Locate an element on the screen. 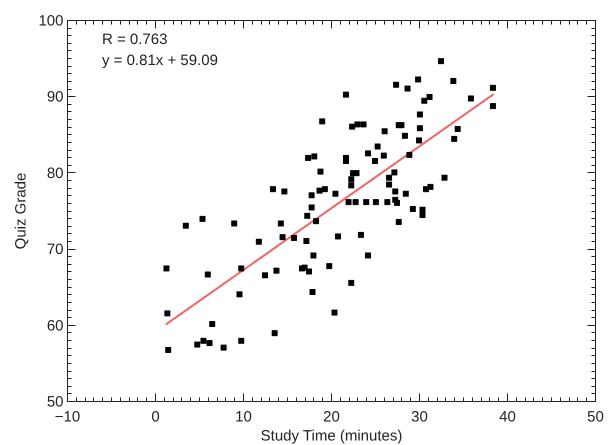 This screenshot has height=445, width=609. y-tick-label: 100 is located at coordinates (51, 21).